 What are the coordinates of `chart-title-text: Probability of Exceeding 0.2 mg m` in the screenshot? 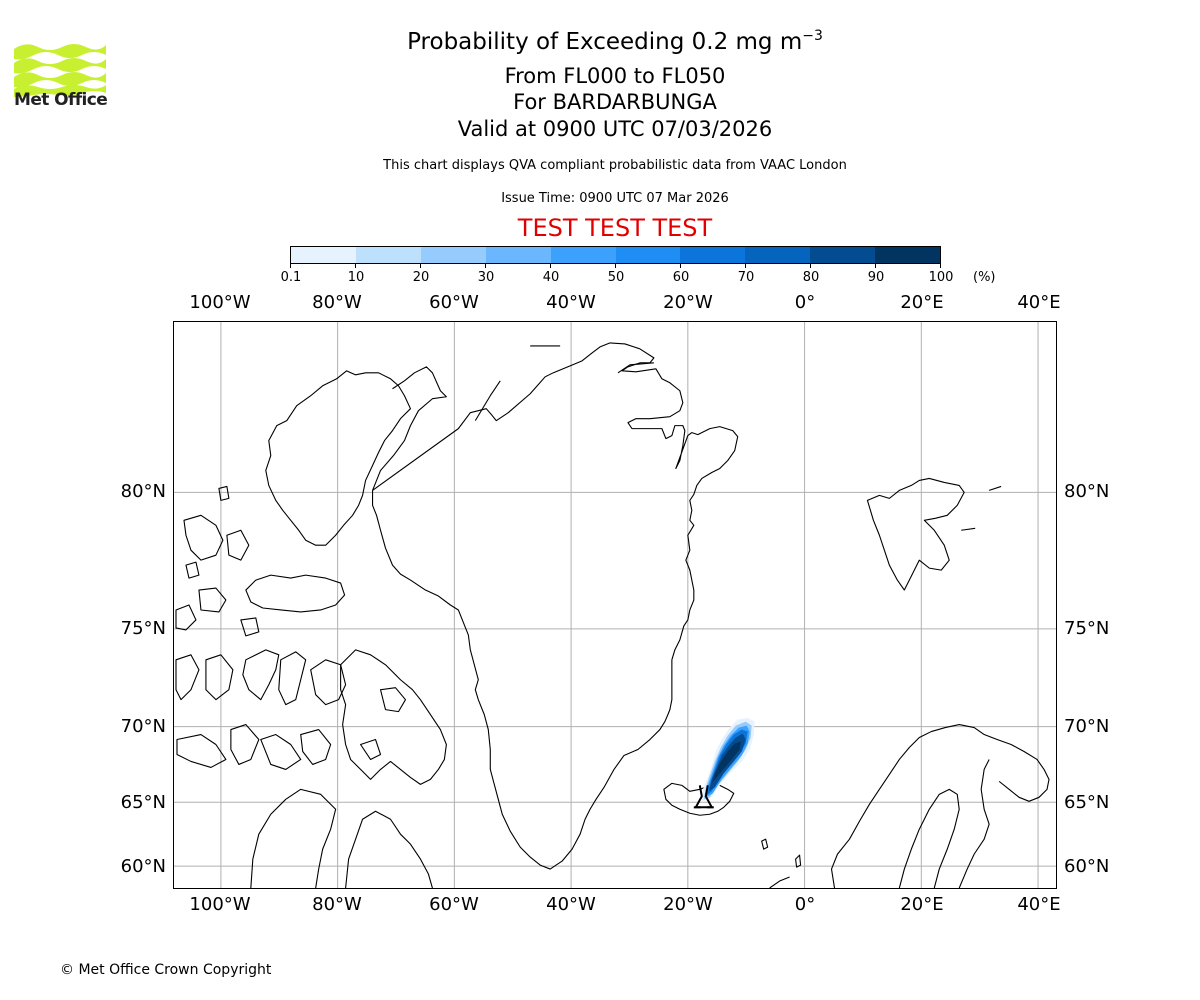 It's located at (605, 42).